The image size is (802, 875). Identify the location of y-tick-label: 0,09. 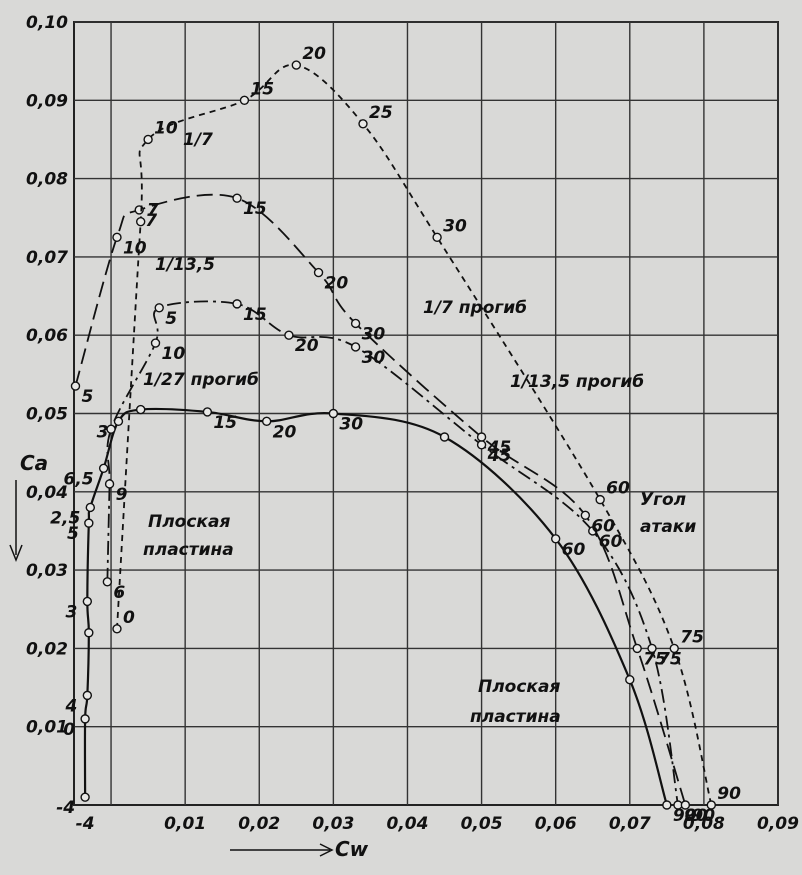
(47, 101).